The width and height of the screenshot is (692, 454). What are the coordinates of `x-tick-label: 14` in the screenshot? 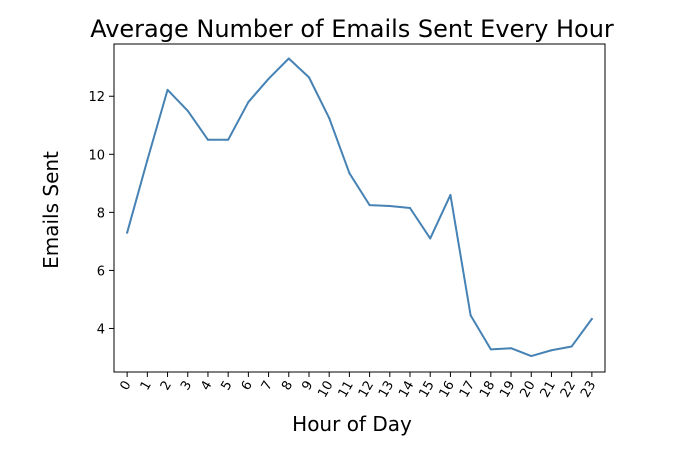 It's located at (406, 390).